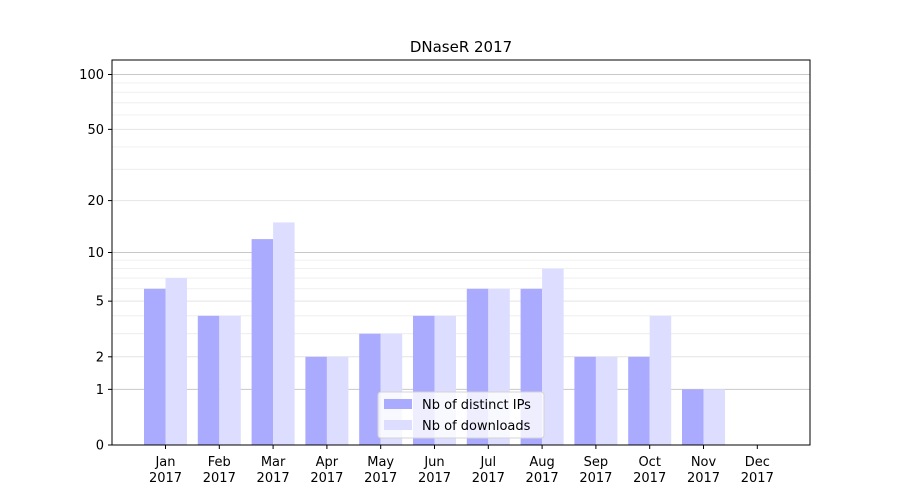 Image resolution: width=900 pixels, height=500 pixels. Describe the element at coordinates (585, 400) in the screenshot. I see `bar-distinct-ips-sep` at that location.